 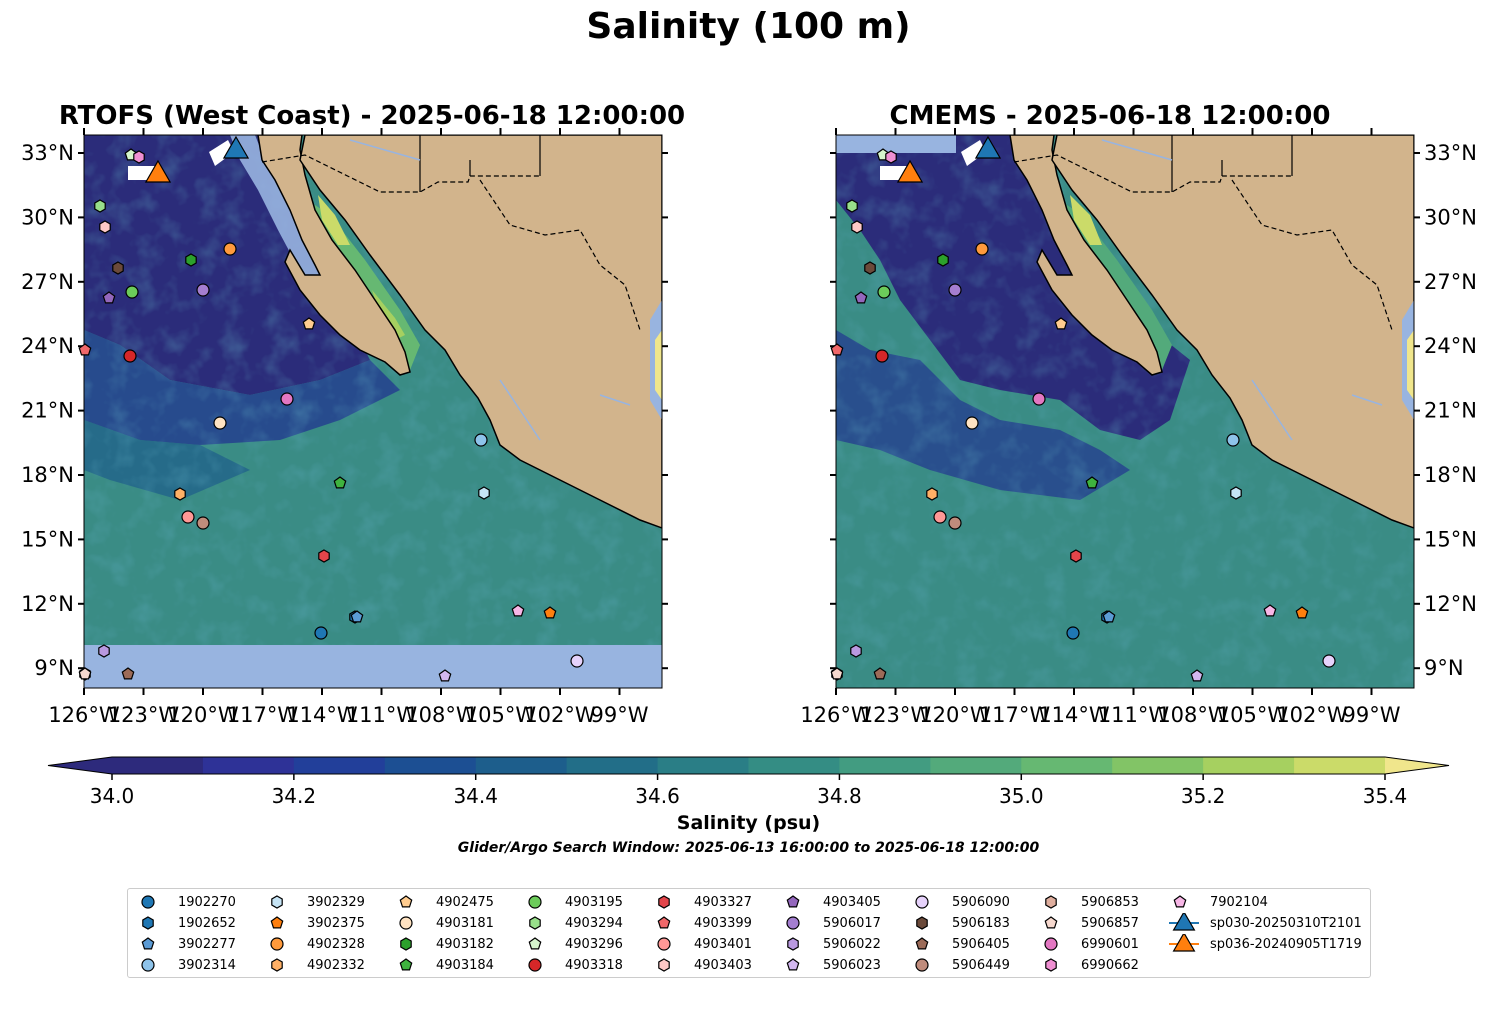 I want to click on colorbar-tick-label: 34.0, so click(x=112, y=796).